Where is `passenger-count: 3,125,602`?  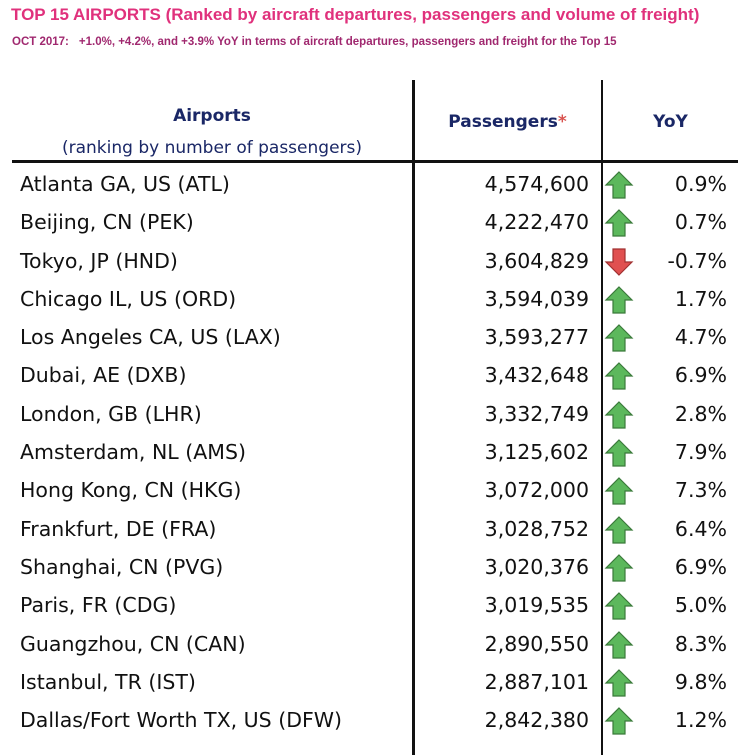 passenger-count: 3,125,602 is located at coordinates (536, 452).